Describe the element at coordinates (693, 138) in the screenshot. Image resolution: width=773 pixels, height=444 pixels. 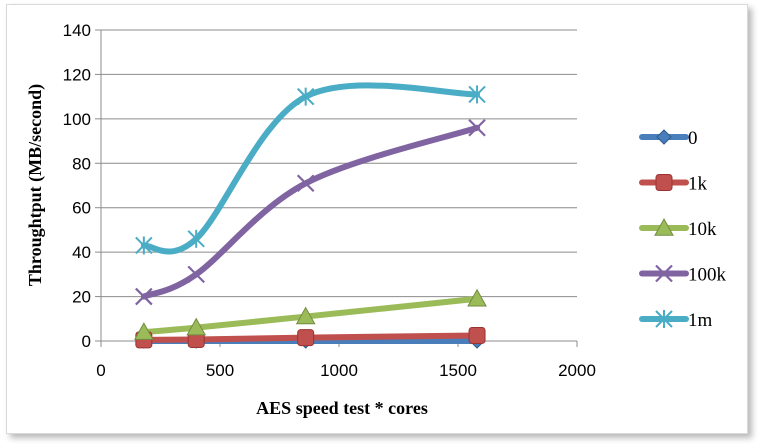
I see `legend-label-0: 0` at that location.